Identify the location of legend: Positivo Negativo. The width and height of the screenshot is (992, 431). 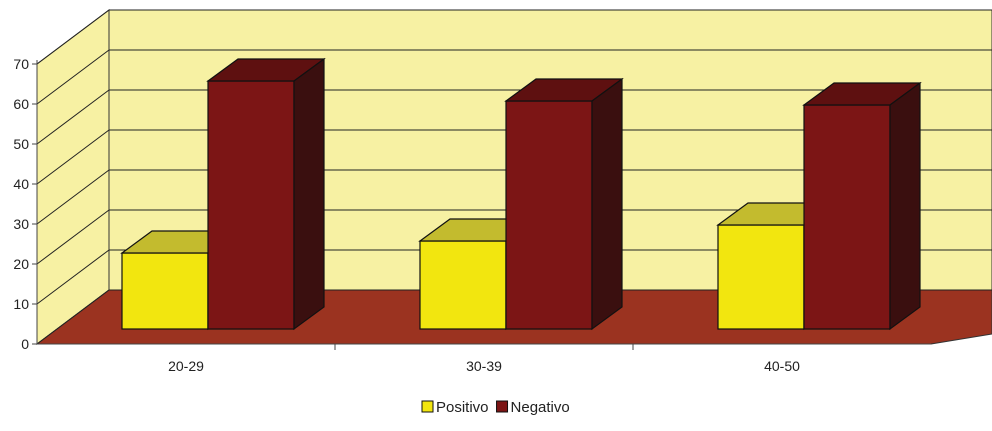
(495, 407).